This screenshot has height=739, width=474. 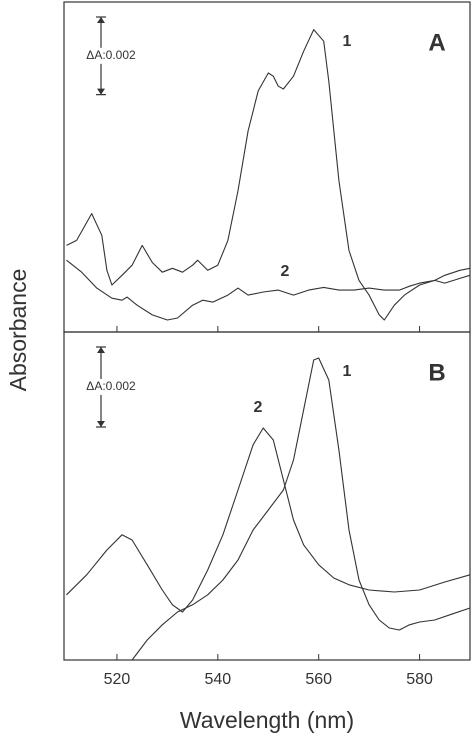 I want to click on panel-label: B, so click(x=436, y=372).